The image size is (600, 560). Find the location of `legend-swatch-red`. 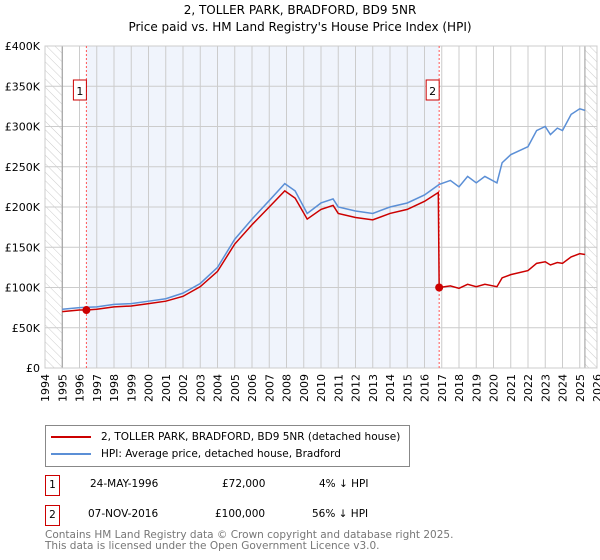

legend-swatch-red is located at coordinates (71, 437).